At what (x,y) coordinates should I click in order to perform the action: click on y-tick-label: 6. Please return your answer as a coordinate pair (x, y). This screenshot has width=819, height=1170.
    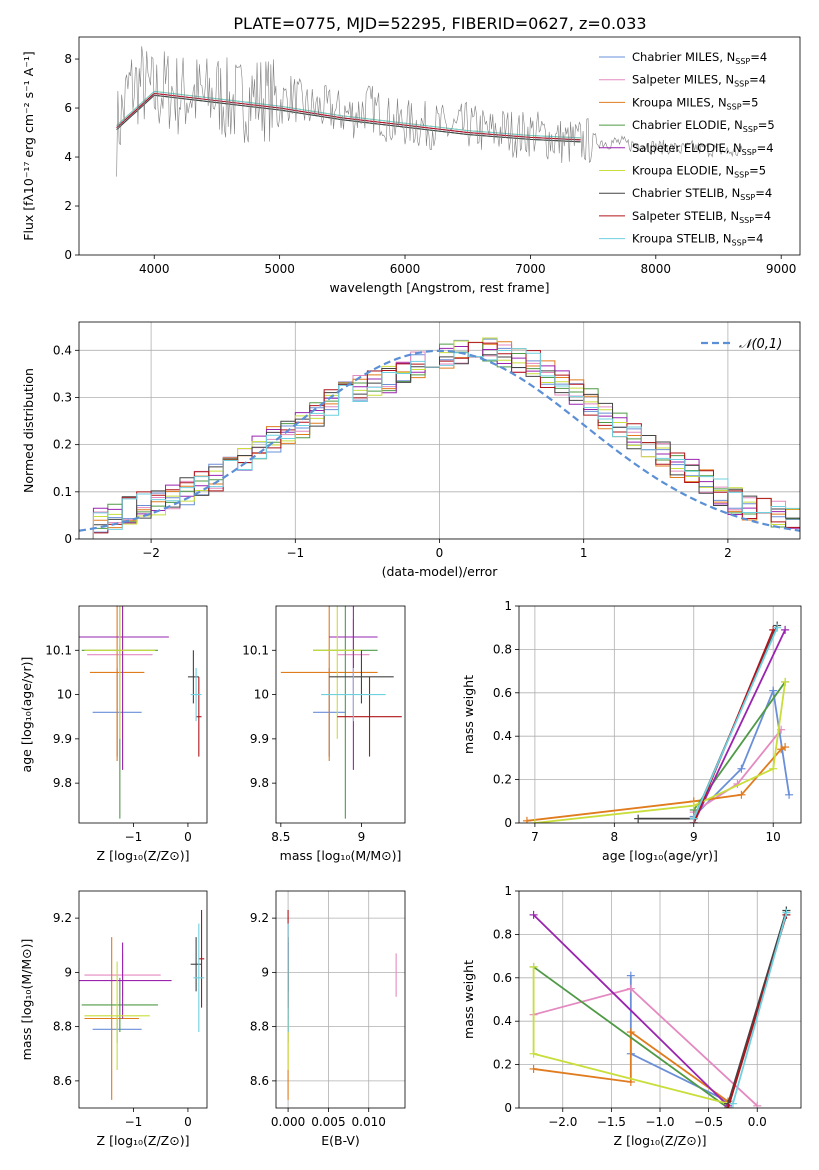
    Looking at the image, I should click on (68, 108).